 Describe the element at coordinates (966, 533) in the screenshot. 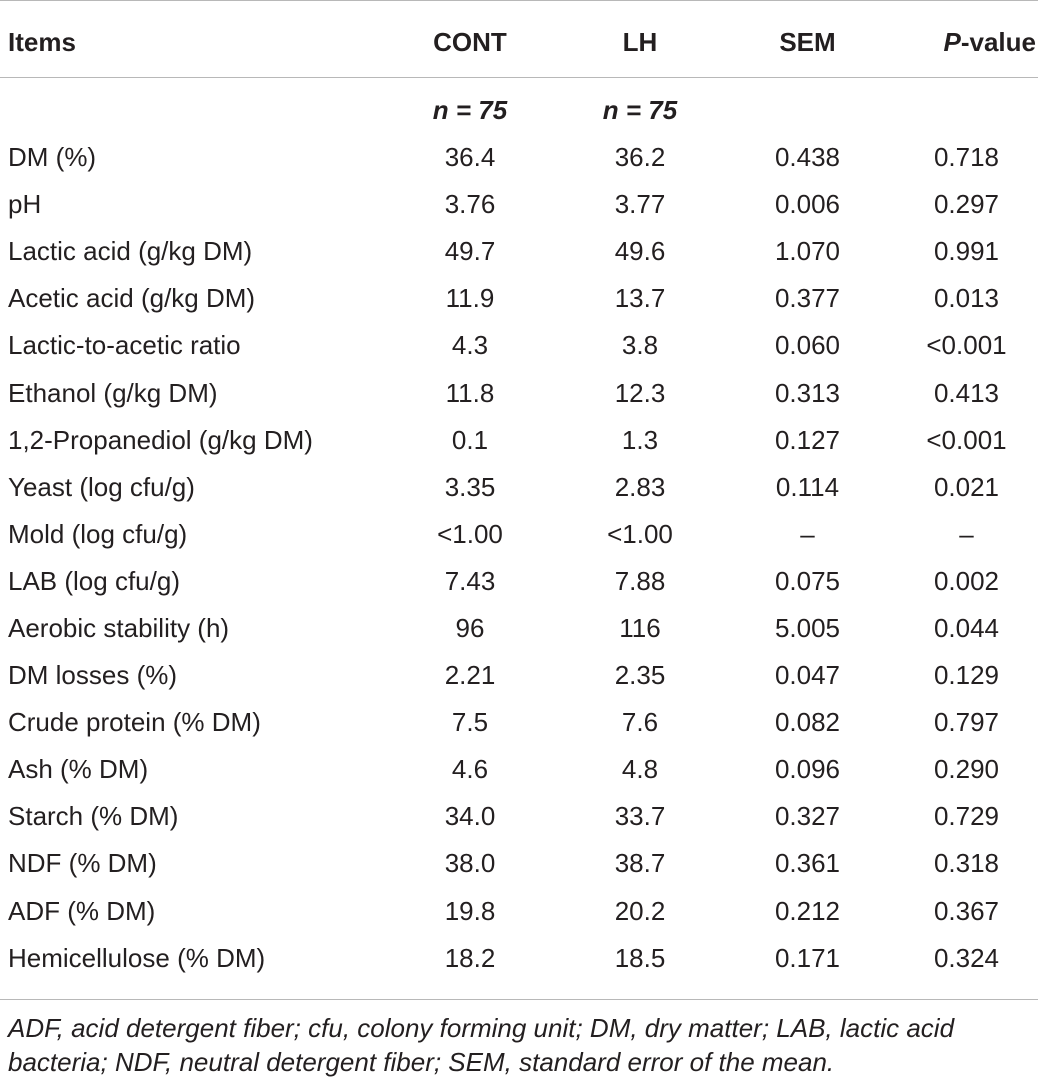

I see `cell-p-value: –` at that location.